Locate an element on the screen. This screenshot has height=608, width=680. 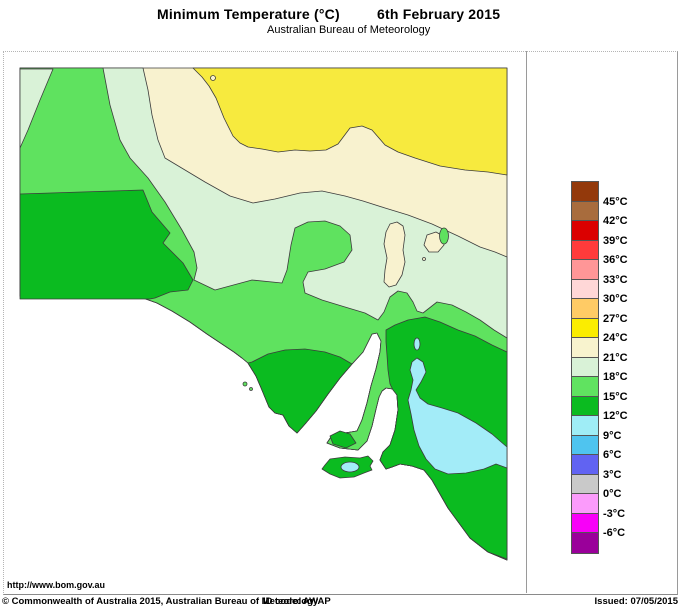
region-12-15c-yorke-boot is located at coordinates (343, 439).